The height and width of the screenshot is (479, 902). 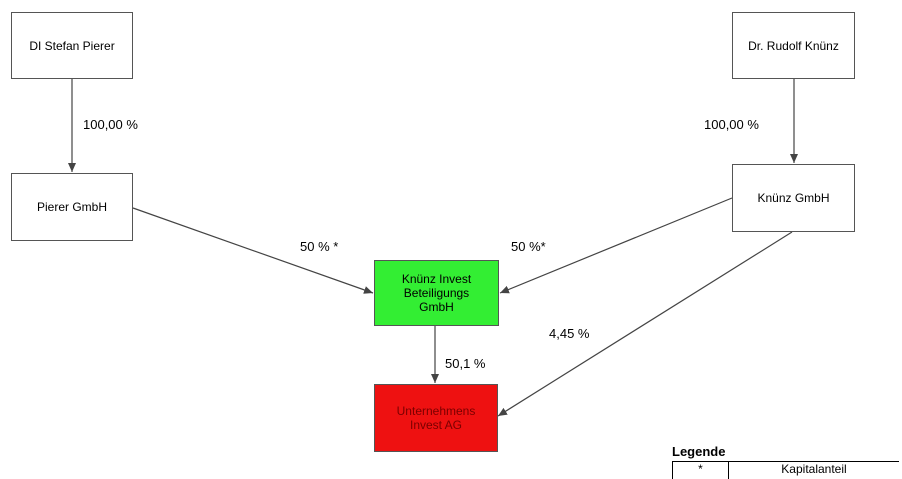 What do you see at coordinates (436, 279) in the screenshot?
I see `node-label-line: Knünz Invest` at bounding box center [436, 279].